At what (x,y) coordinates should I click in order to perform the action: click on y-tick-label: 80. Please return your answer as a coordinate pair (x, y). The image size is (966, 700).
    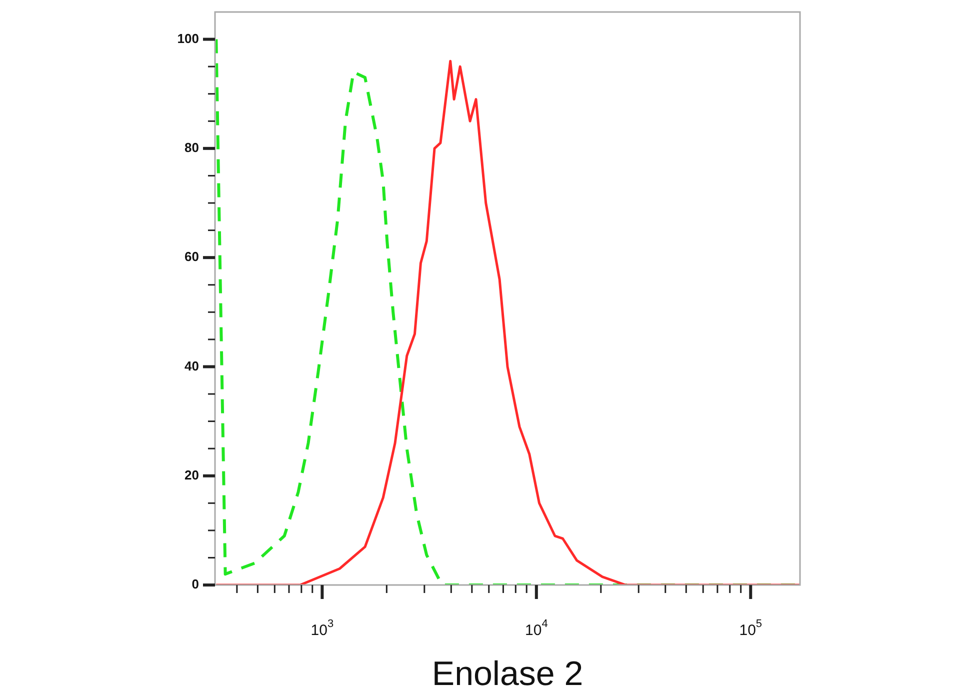
    Looking at the image, I should click on (191, 148).